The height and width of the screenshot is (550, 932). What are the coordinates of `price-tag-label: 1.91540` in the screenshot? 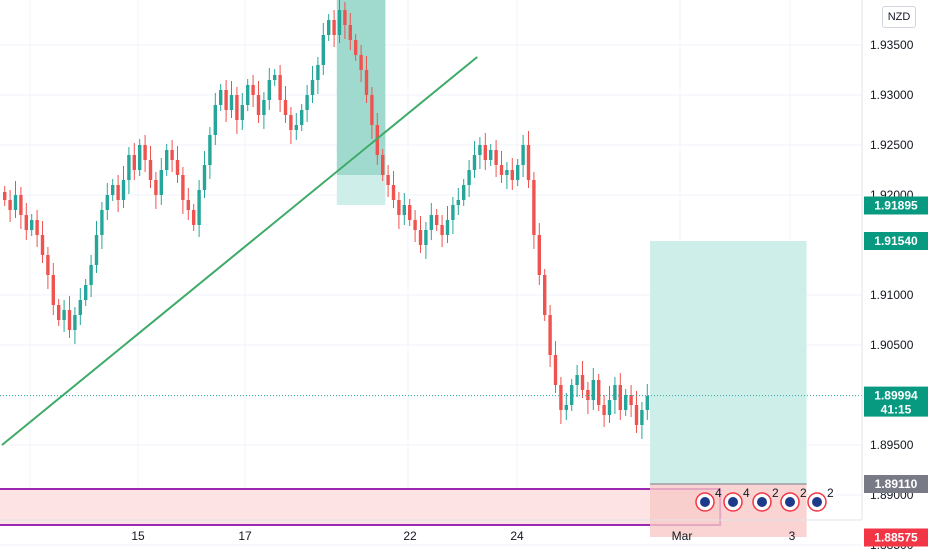 It's located at (896, 241).